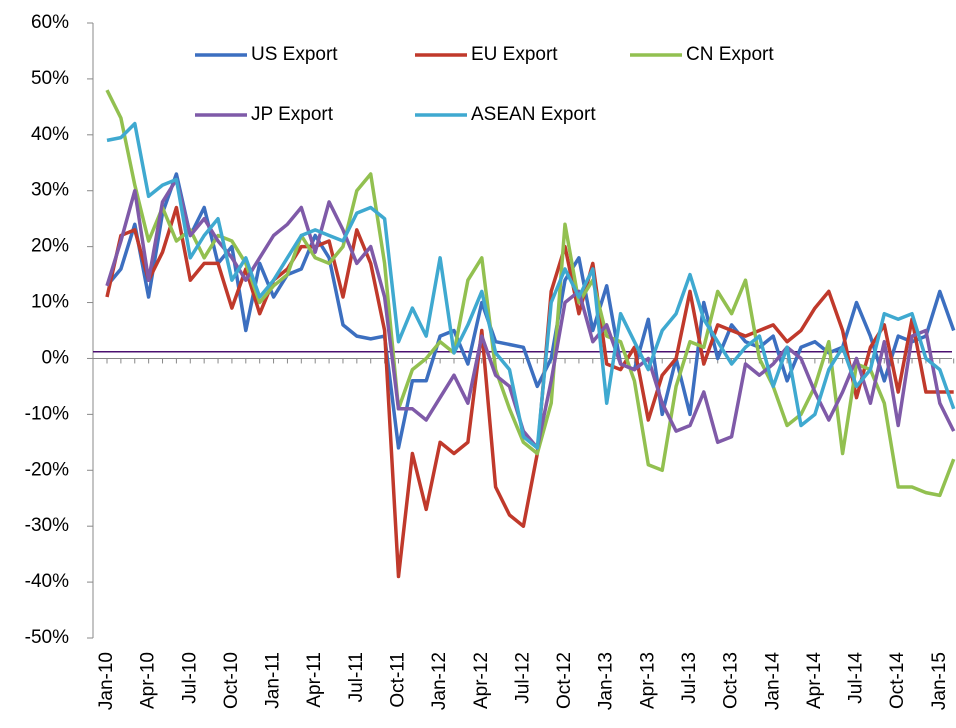 The height and width of the screenshot is (728, 956). What do you see at coordinates (731, 680) in the screenshot?
I see `x-tick-label: Oct-13` at bounding box center [731, 680].